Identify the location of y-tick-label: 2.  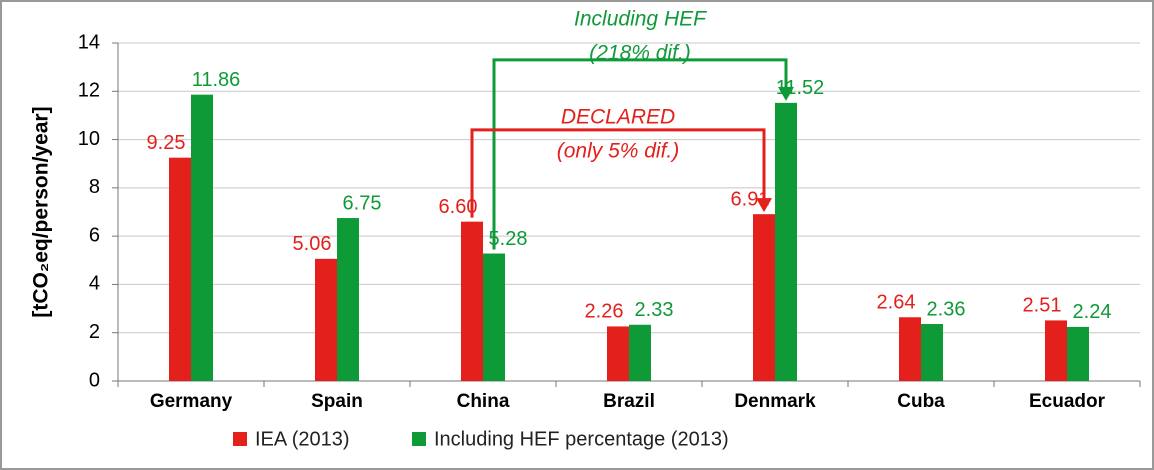
(94, 332).